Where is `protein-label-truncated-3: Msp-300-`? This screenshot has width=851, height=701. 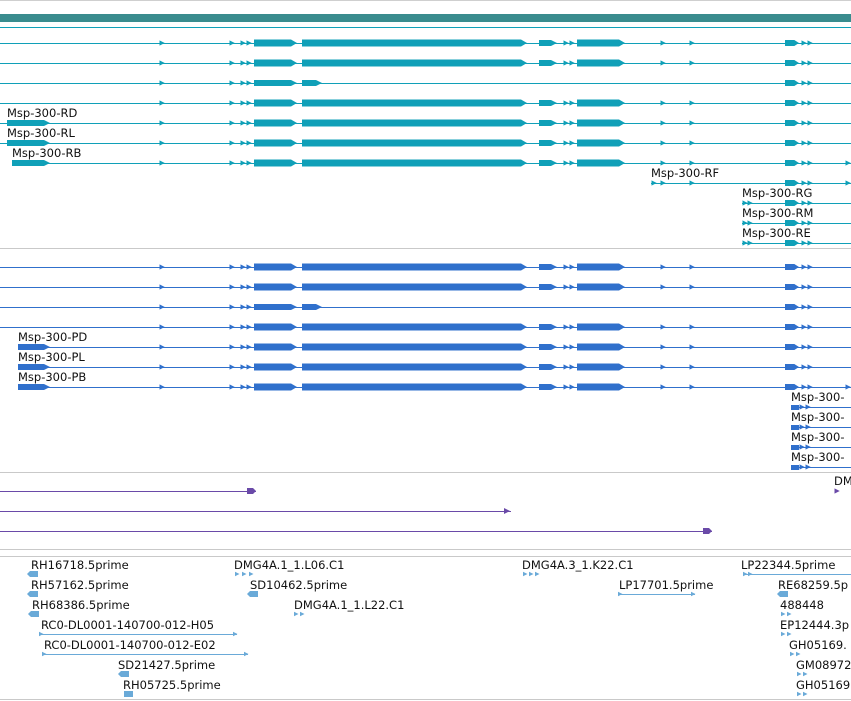 protein-label-truncated-3: Msp-300- is located at coordinates (818, 437).